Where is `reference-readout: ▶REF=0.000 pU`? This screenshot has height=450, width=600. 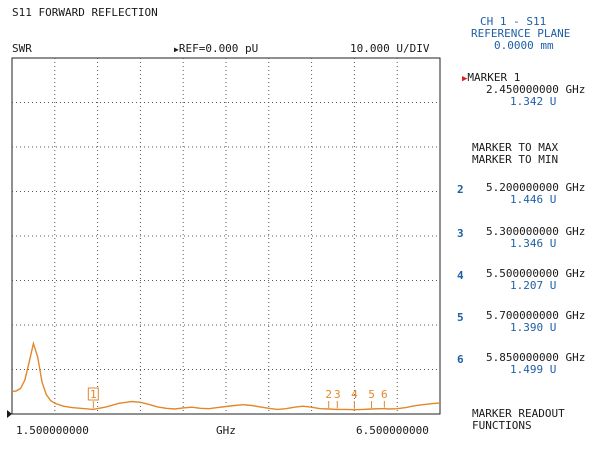 reference-readout: ▶REF=0.000 pU is located at coordinates (216, 48).